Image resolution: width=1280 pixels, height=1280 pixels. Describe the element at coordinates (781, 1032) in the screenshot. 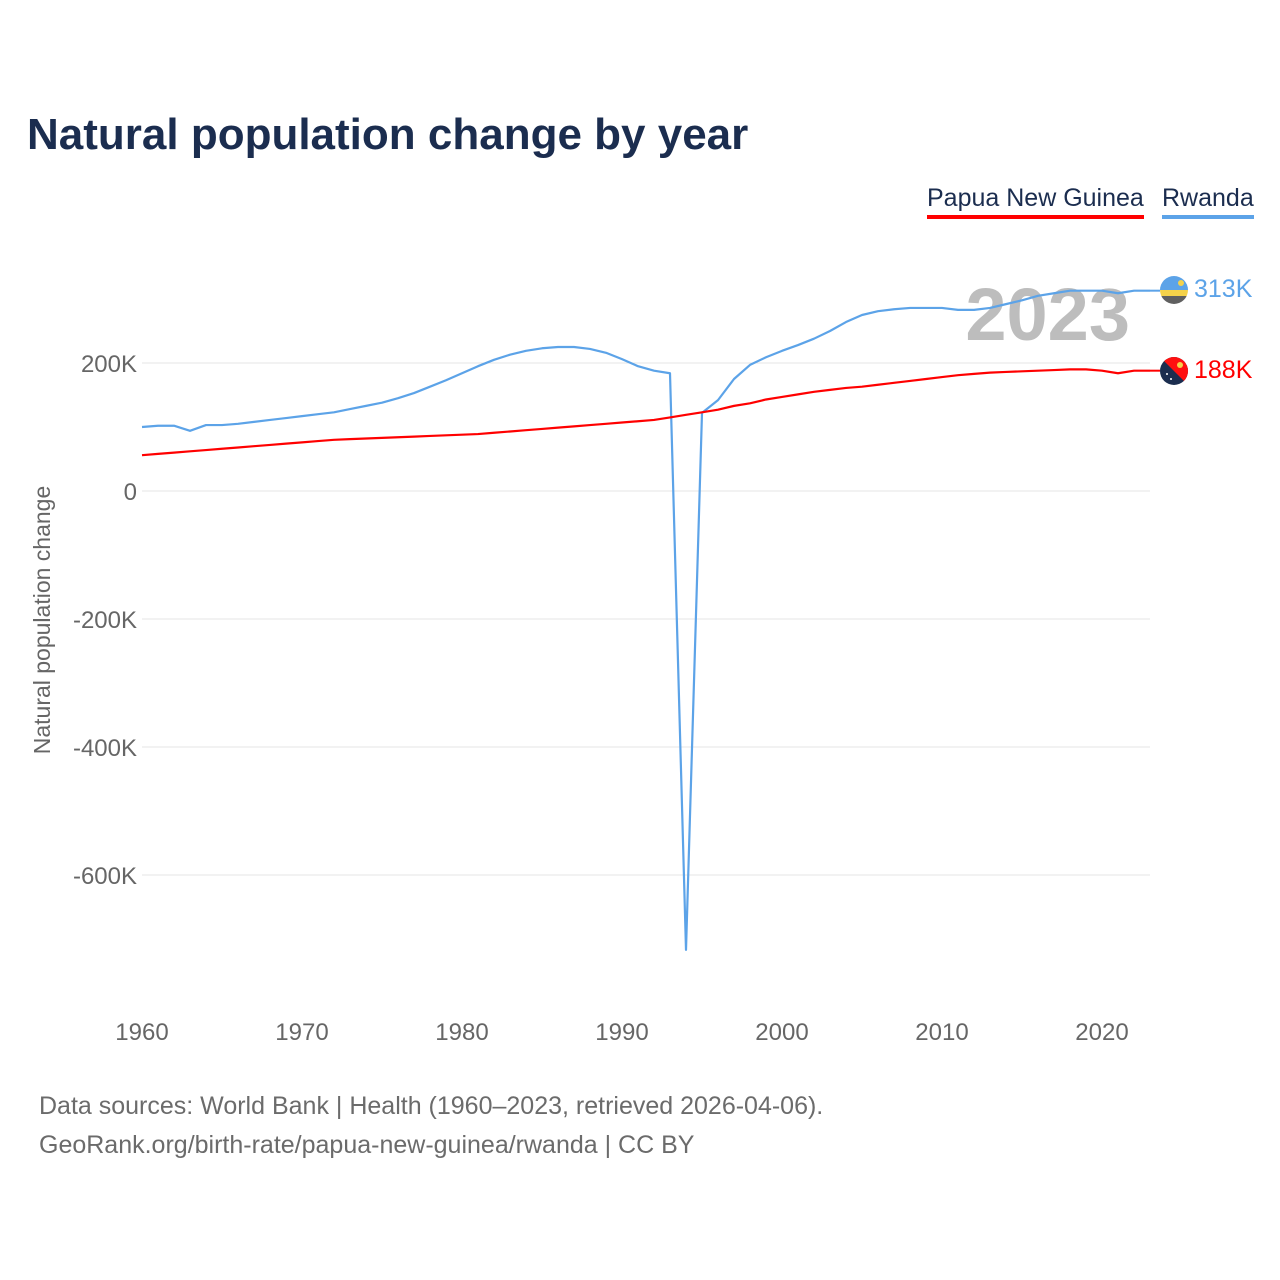

I see `x-tick-label: 2000` at that location.